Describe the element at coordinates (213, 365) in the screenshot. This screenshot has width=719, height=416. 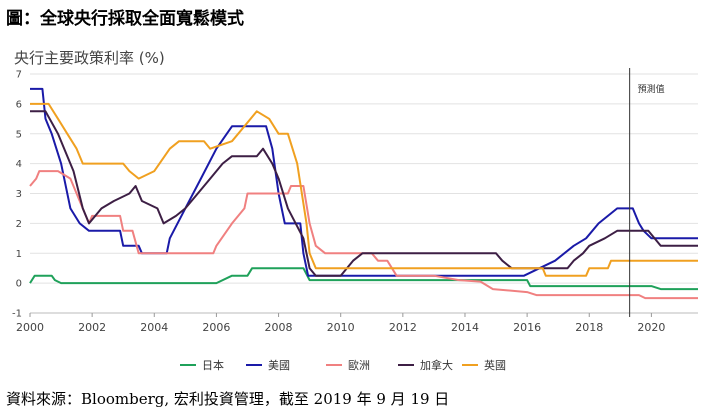
I see `legend-label: 日本` at that location.